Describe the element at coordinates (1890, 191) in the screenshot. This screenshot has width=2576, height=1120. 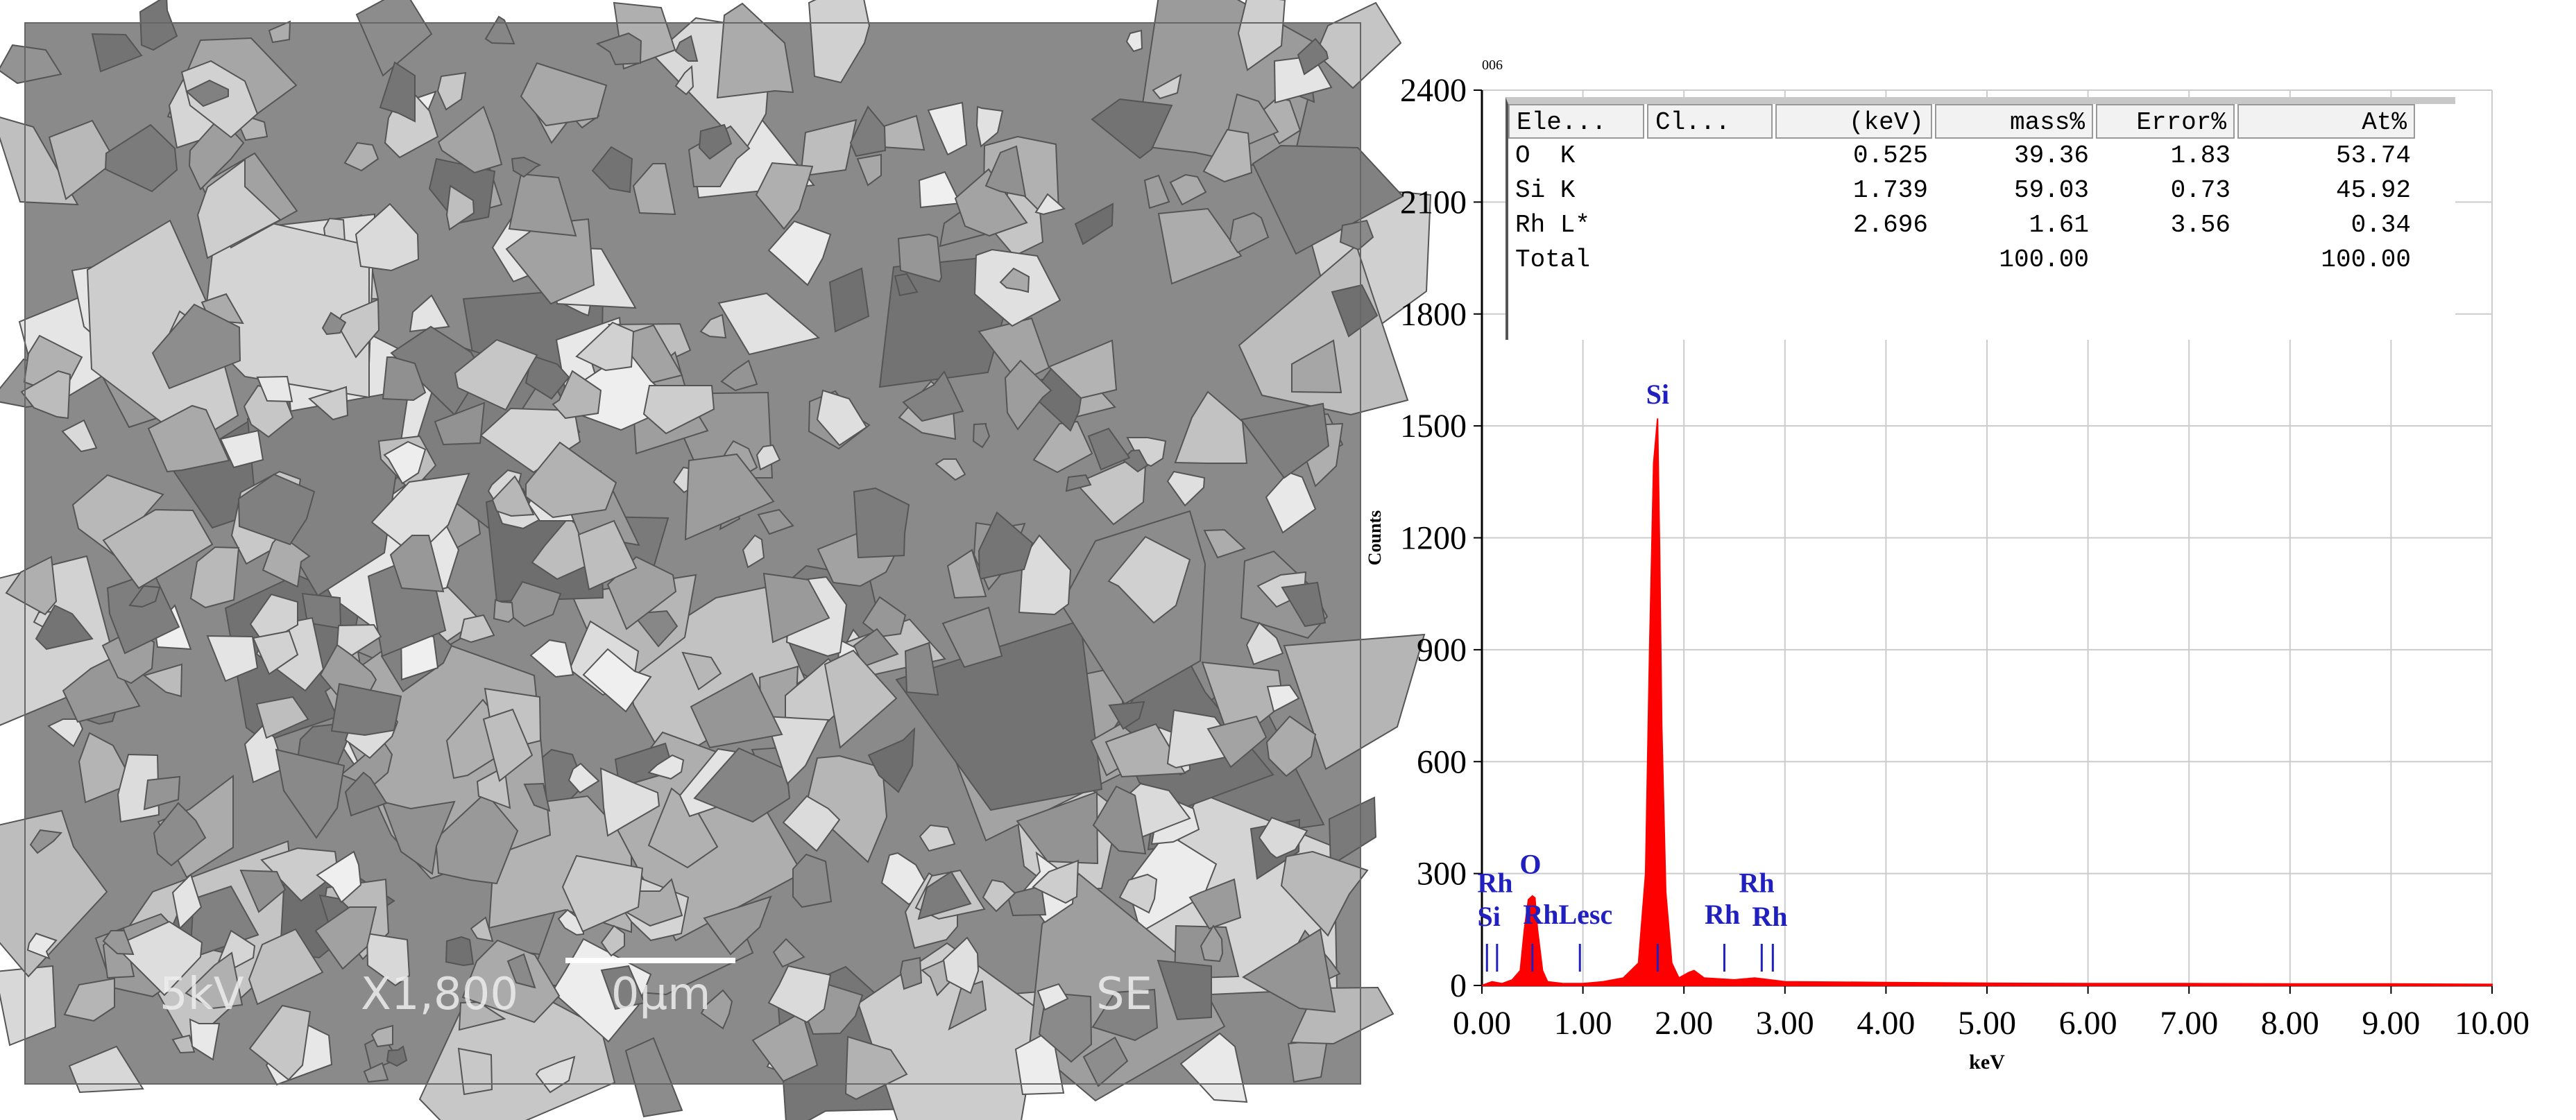
I see `table-cell: 1.739` at that location.